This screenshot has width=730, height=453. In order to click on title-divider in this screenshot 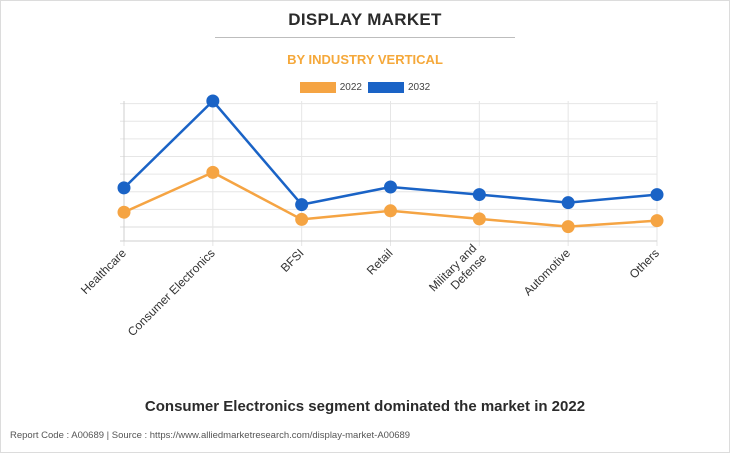, I will do `click(365, 37)`.